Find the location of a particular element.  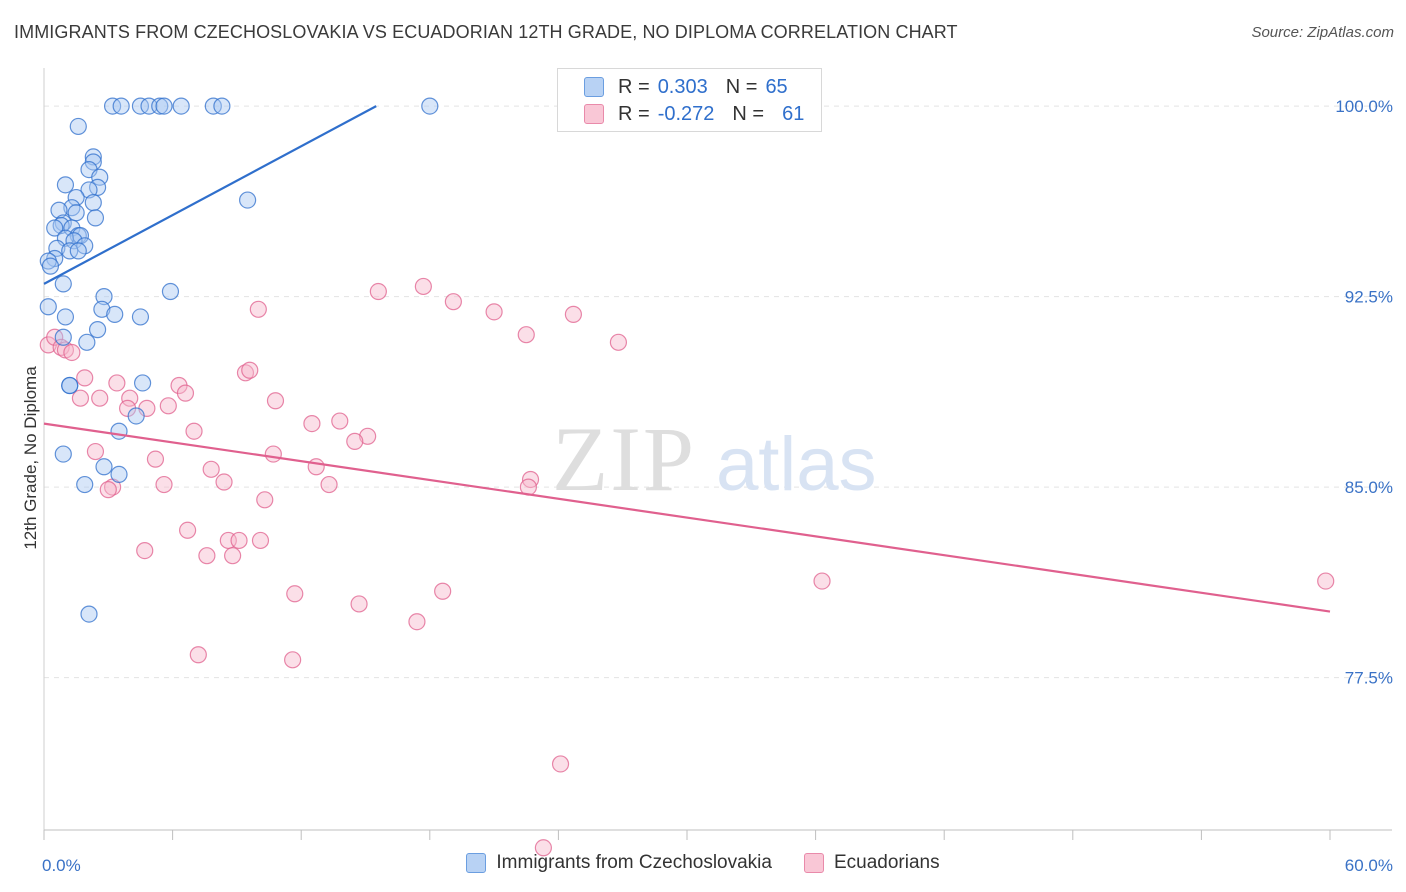

legend-row-czechoslovakia: R = 0.303 N = 65 is located at coordinates (686, 87).